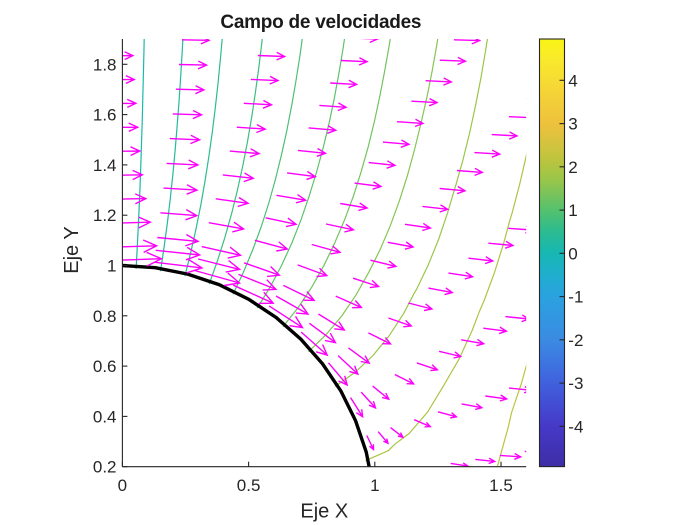 The width and height of the screenshot is (700, 525). Describe the element at coordinates (72, 249) in the screenshot. I see `svg-text: Eje Y` at that location.